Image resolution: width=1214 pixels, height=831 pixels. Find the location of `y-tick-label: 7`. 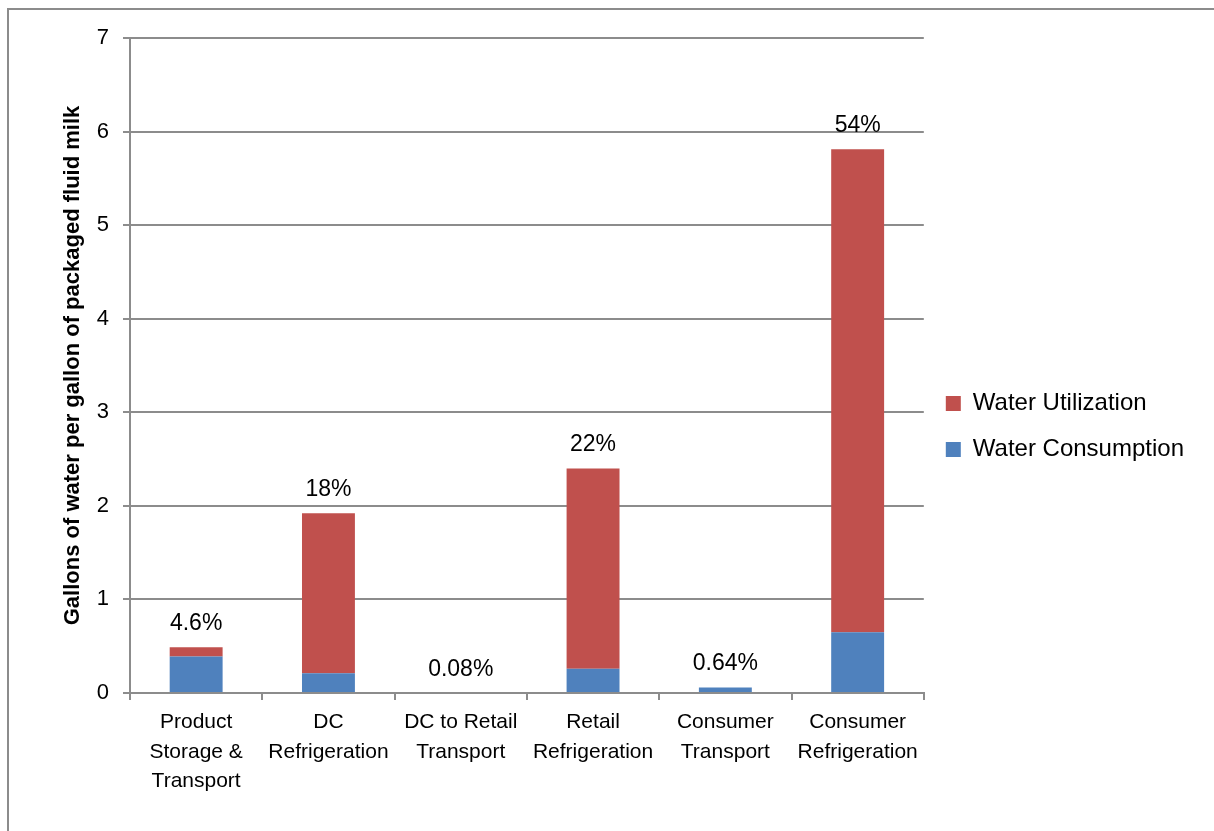

y-tick-label: 7 is located at coordinates (102, 37).